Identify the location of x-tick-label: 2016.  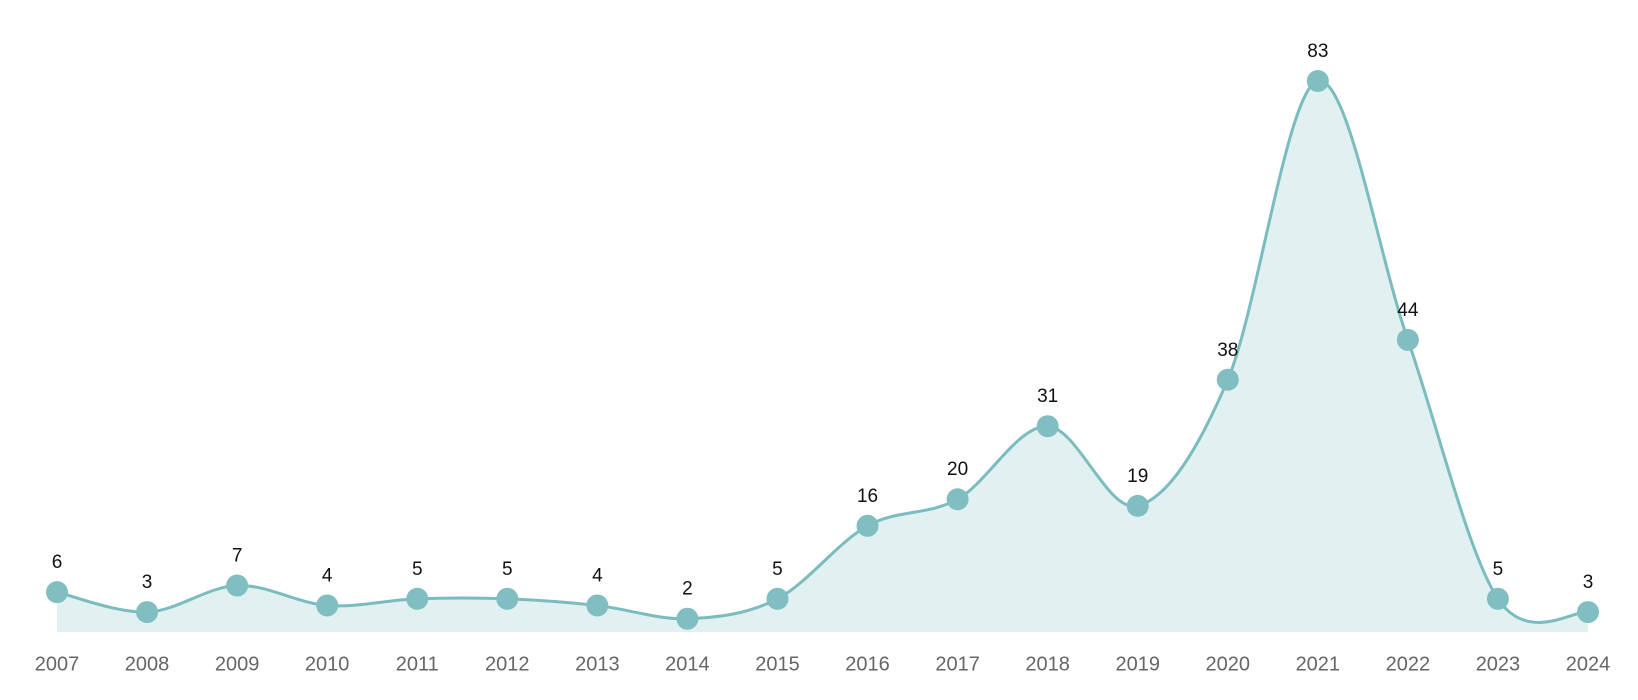
(867, 664).